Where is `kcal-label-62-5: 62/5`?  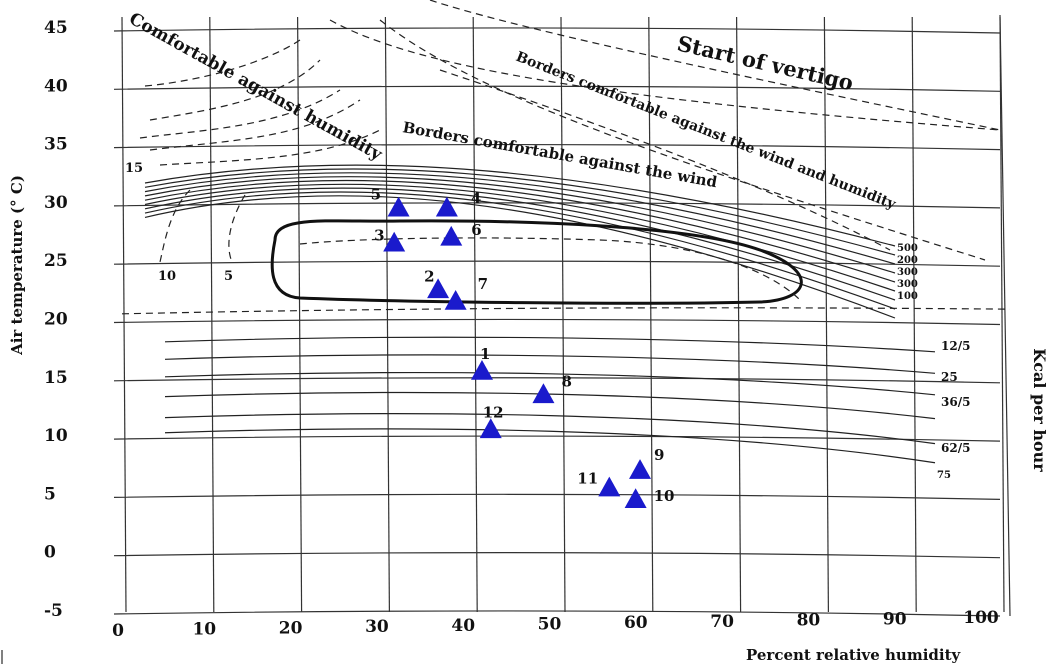 kcal-label-62-5: 62/5 is located at coordinates (955, 448).